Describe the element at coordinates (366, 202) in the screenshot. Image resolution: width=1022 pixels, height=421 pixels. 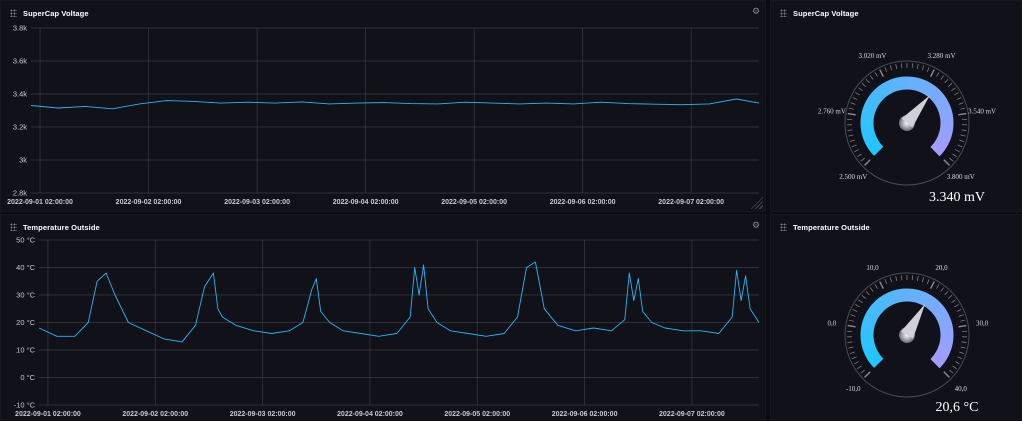
I see `x-tick-label: 2022-09-04 02:00:00` at that location.